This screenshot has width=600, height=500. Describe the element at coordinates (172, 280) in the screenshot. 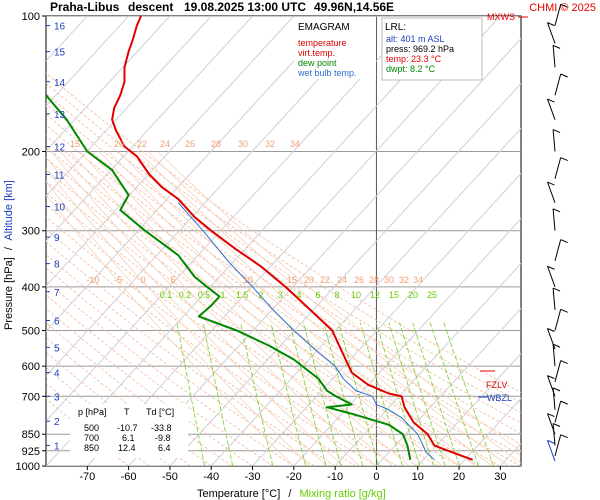

I see `theta-label: 5` at that location.